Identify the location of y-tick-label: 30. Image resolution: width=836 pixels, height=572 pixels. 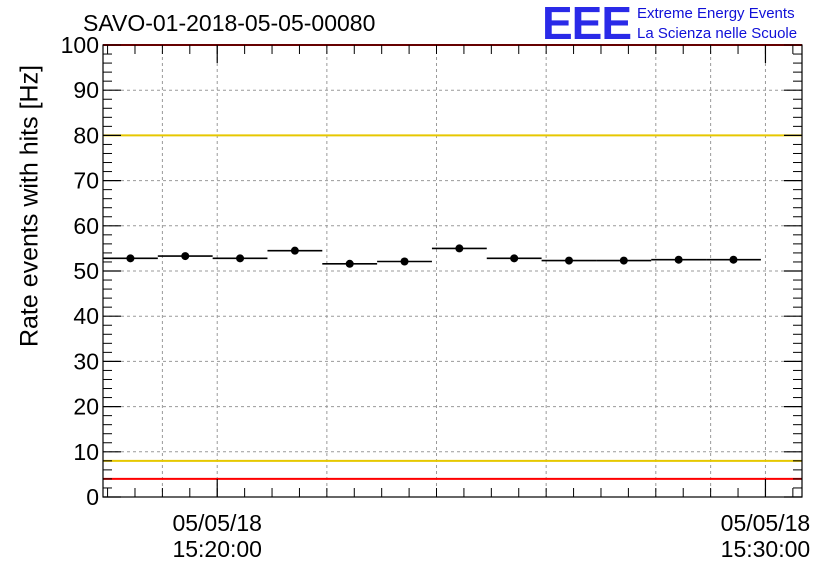
(86, 361).